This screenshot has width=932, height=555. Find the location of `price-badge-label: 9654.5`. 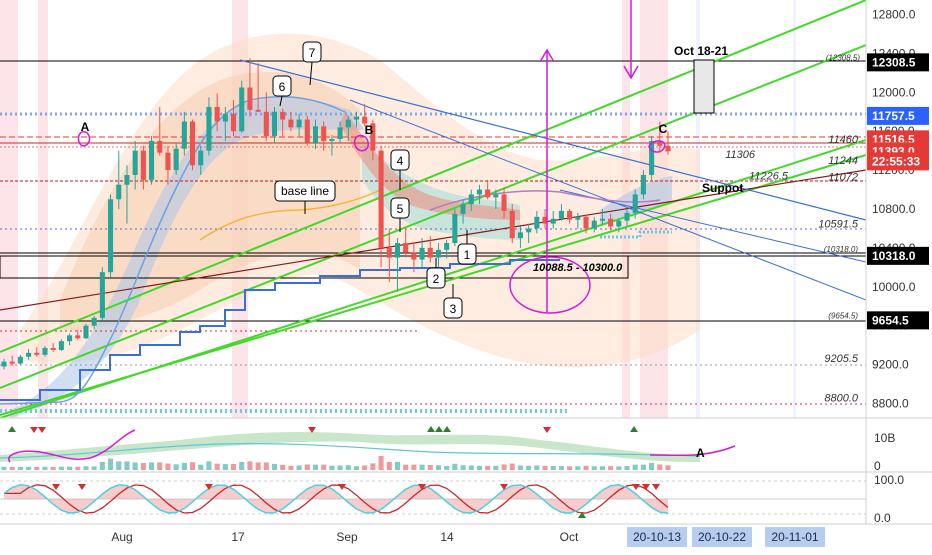

price-badge-label: 9654.5 is located at coordinates (890, 320).